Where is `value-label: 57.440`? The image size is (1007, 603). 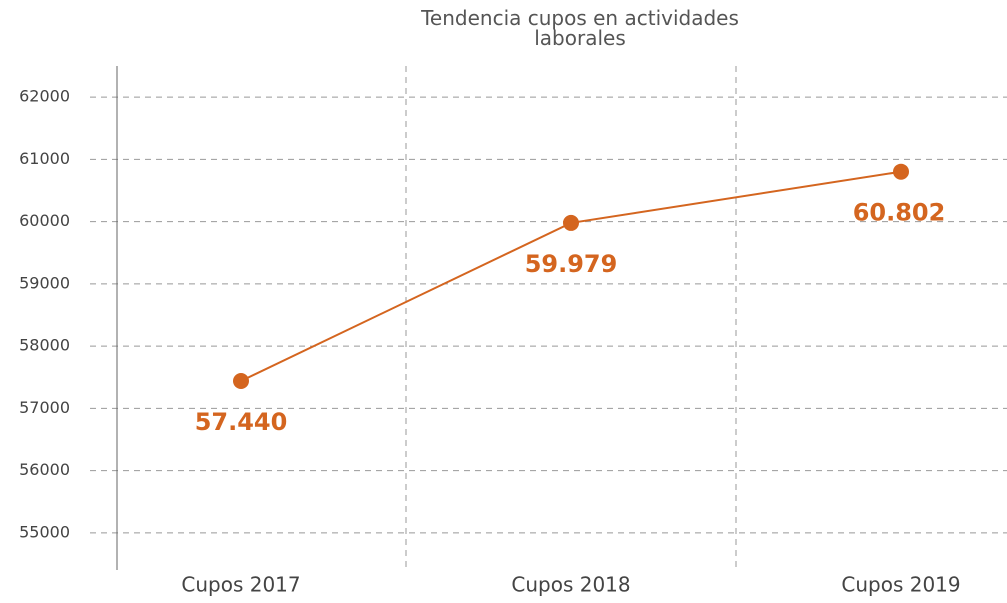 value-label: 57.440 is located at coordinates (241, 422).